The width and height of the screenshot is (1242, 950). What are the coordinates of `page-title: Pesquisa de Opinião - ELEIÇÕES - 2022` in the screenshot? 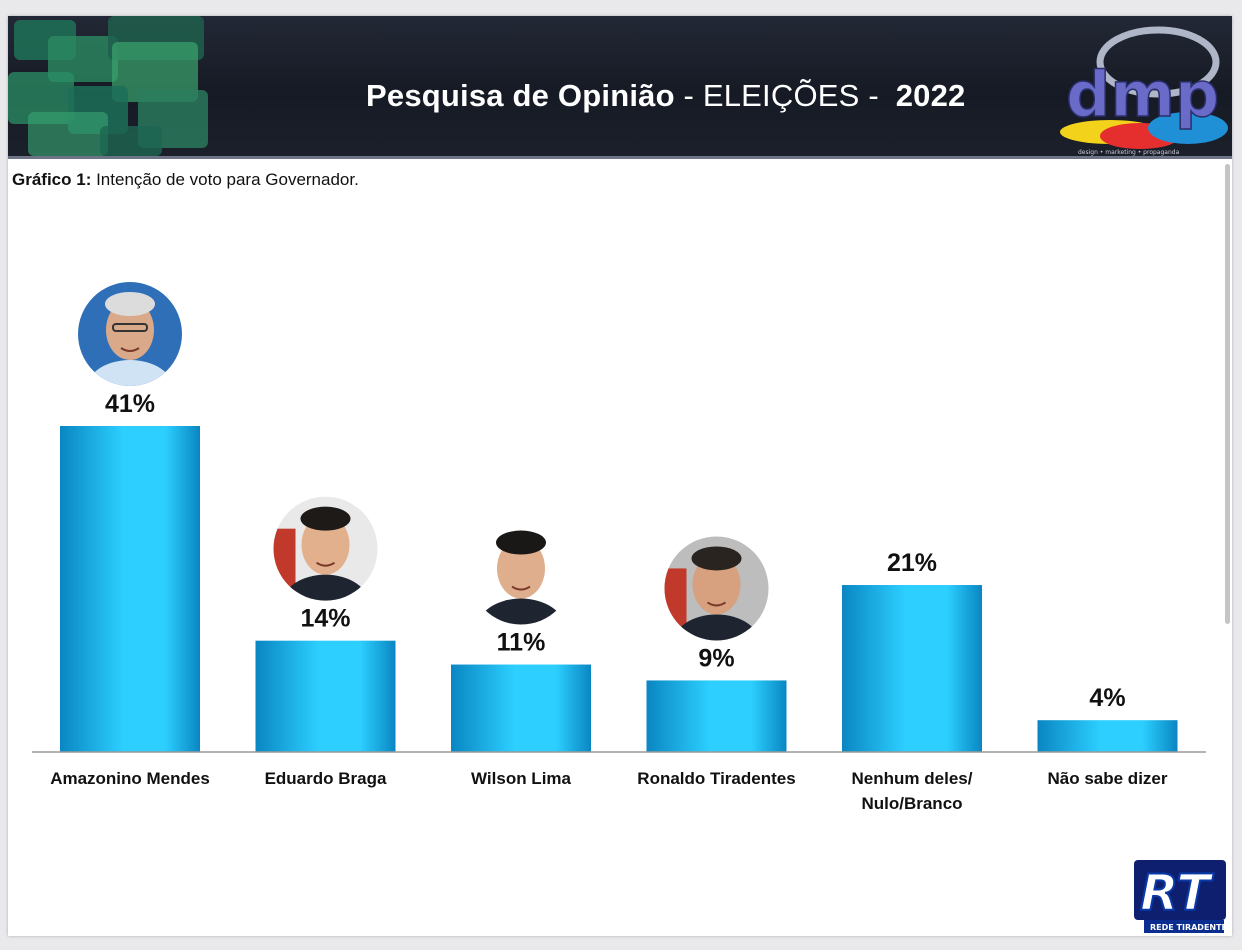 It's located at (665, 96).